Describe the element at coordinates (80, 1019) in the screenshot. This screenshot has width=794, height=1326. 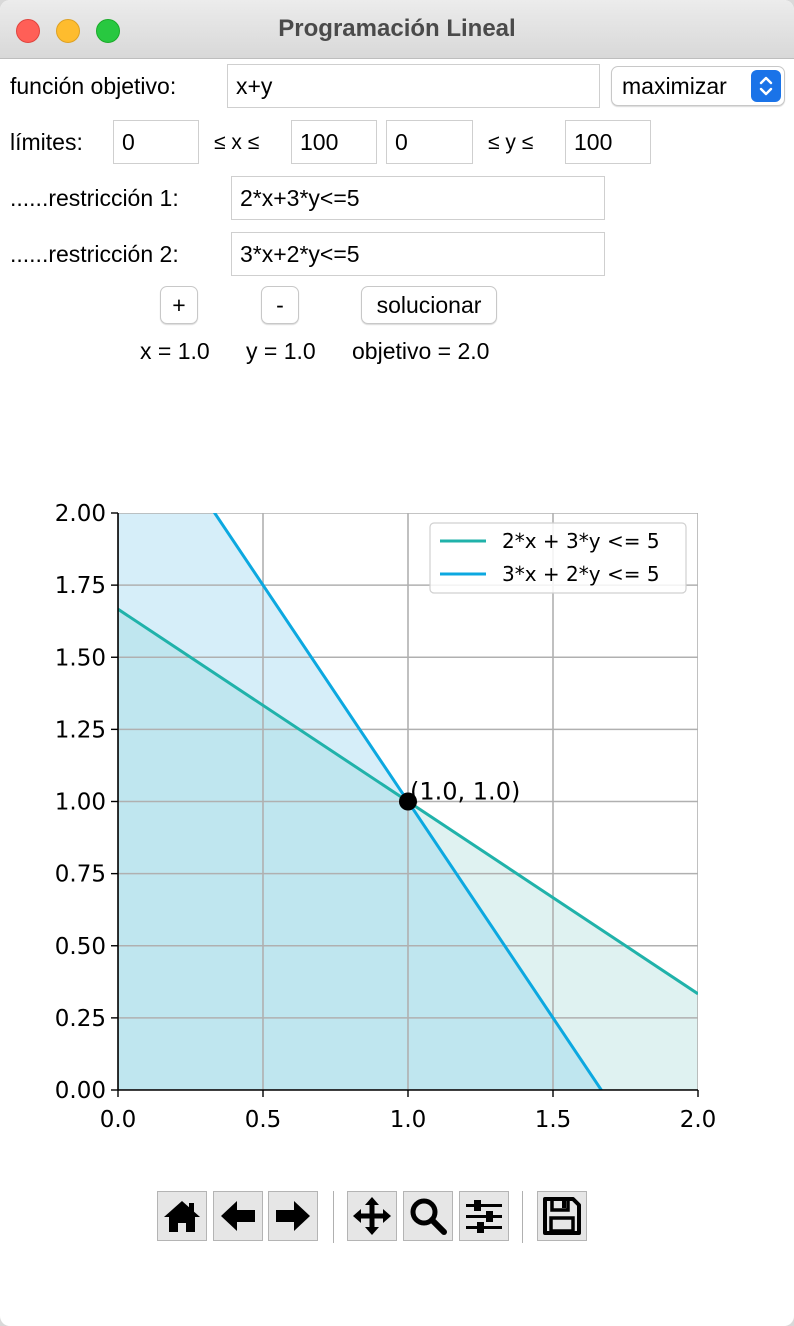
I see `y-tick-label: 0.25` at that location.